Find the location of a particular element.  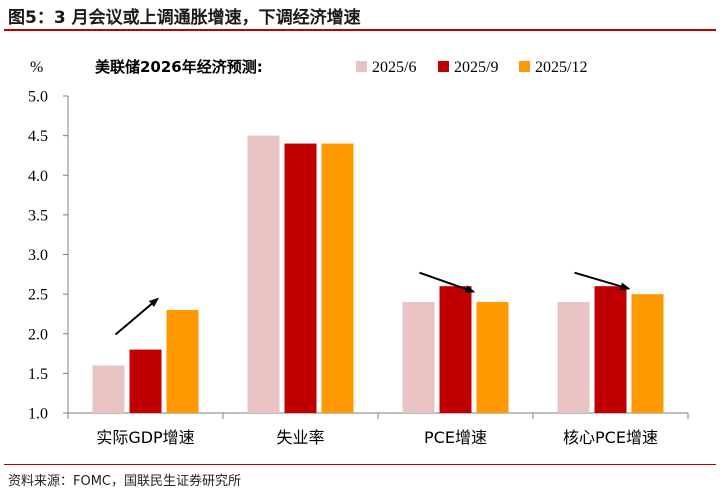

x-category-label: 核心PCE增速 is located at coordinates (610, 437).